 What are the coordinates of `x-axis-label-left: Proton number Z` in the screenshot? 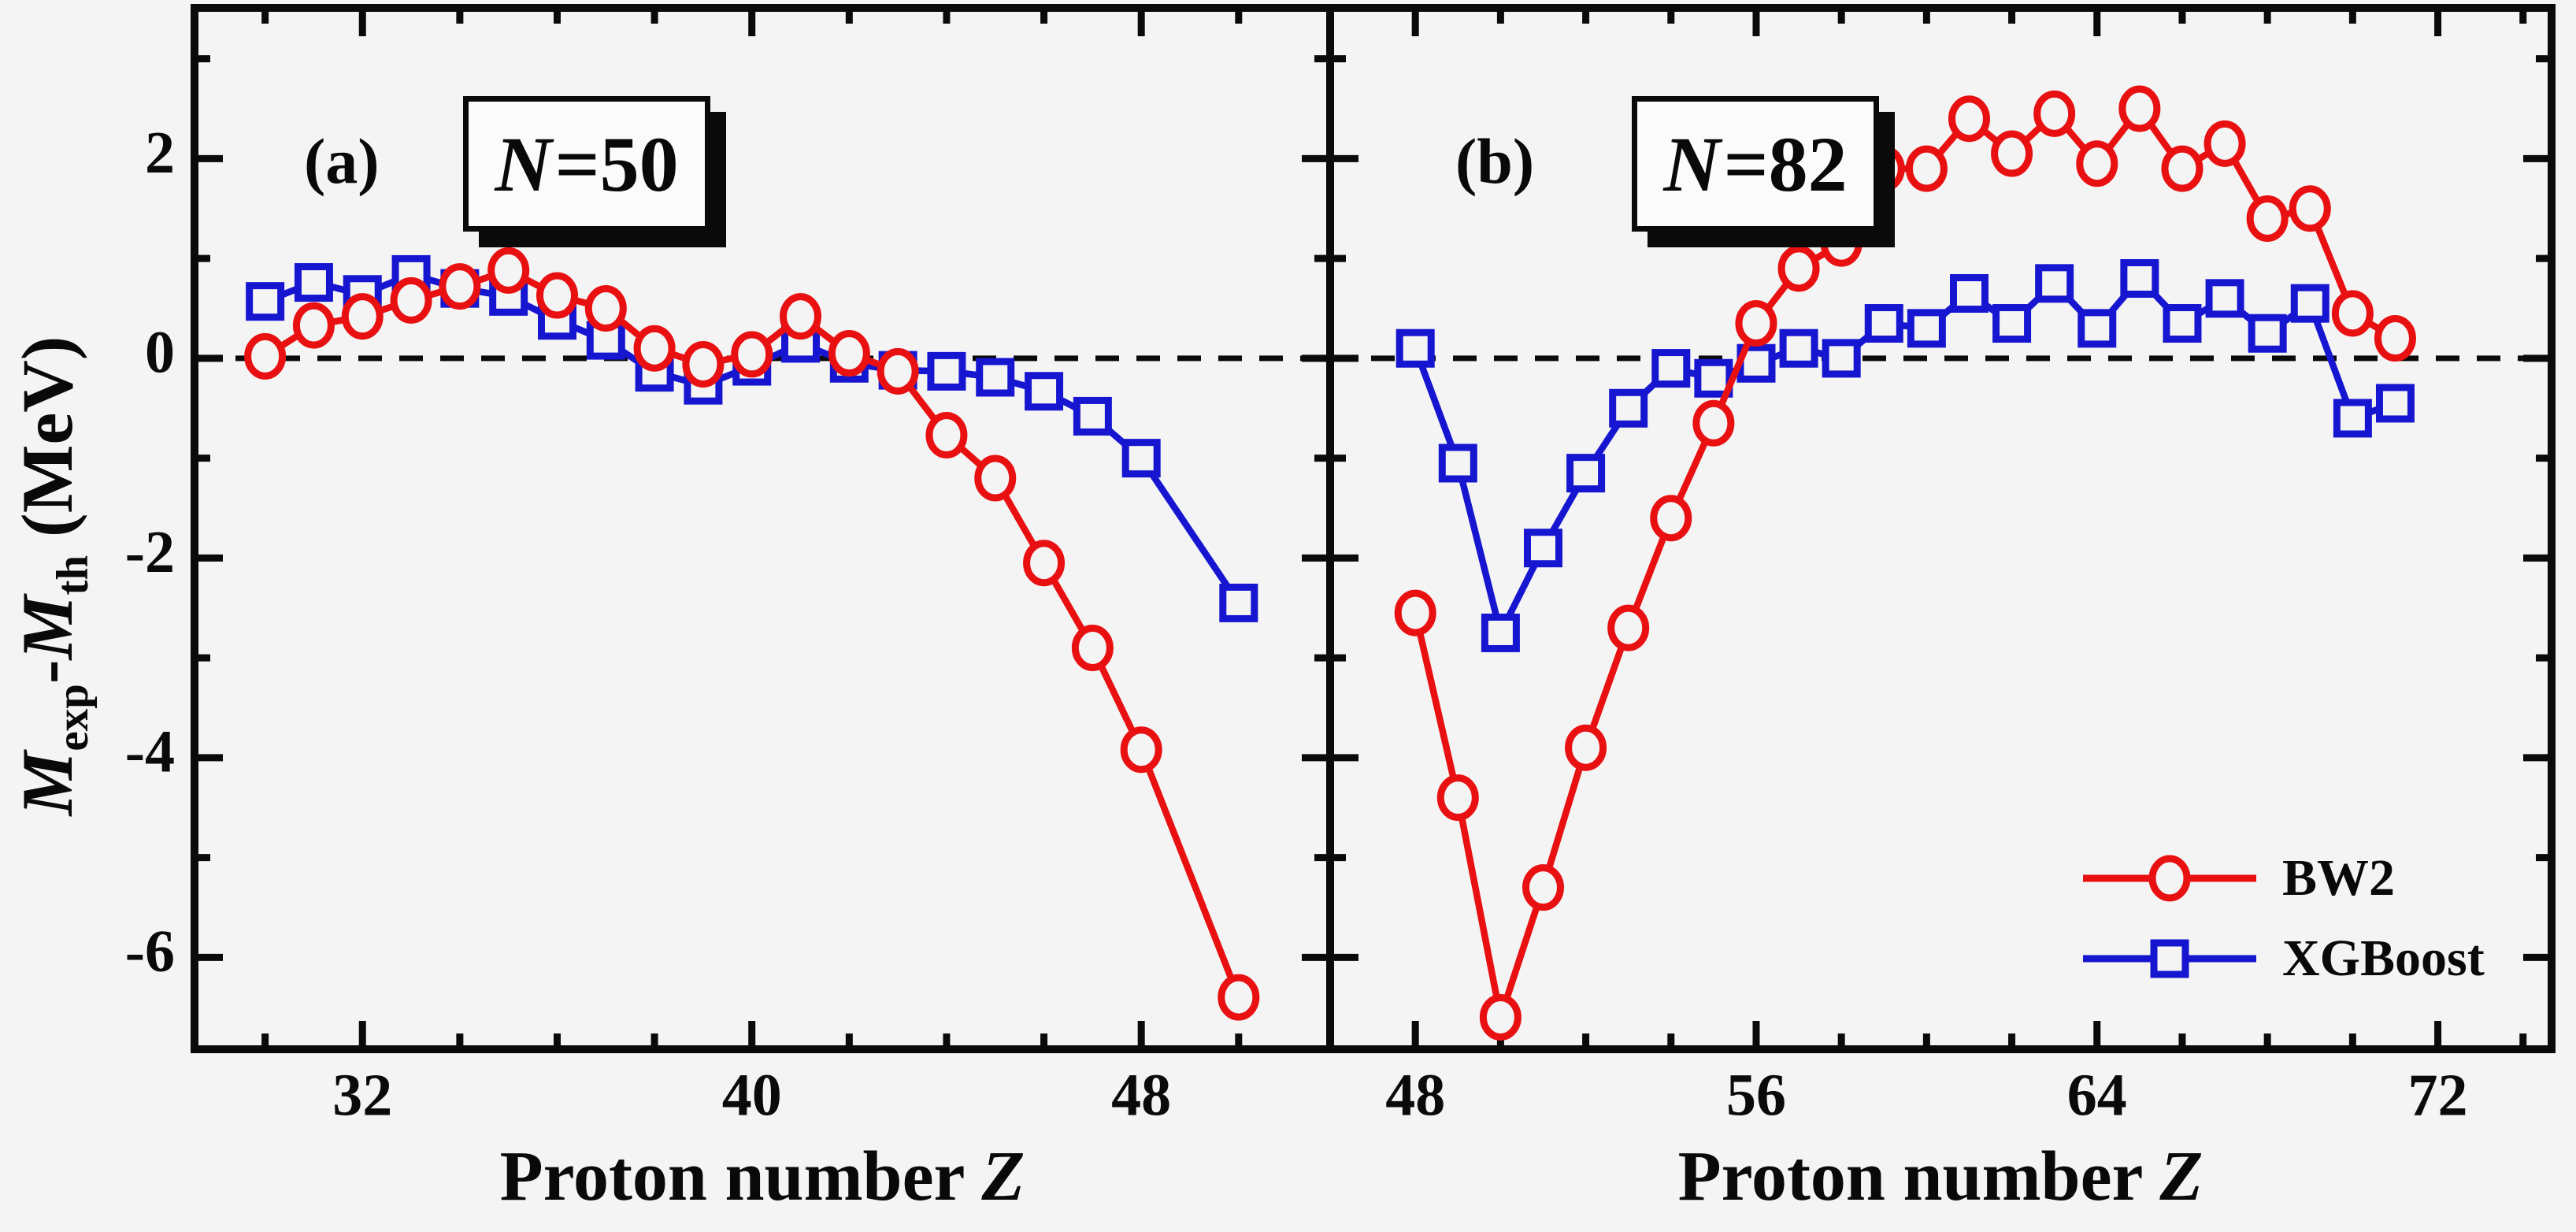 It's located at (762, 1176).